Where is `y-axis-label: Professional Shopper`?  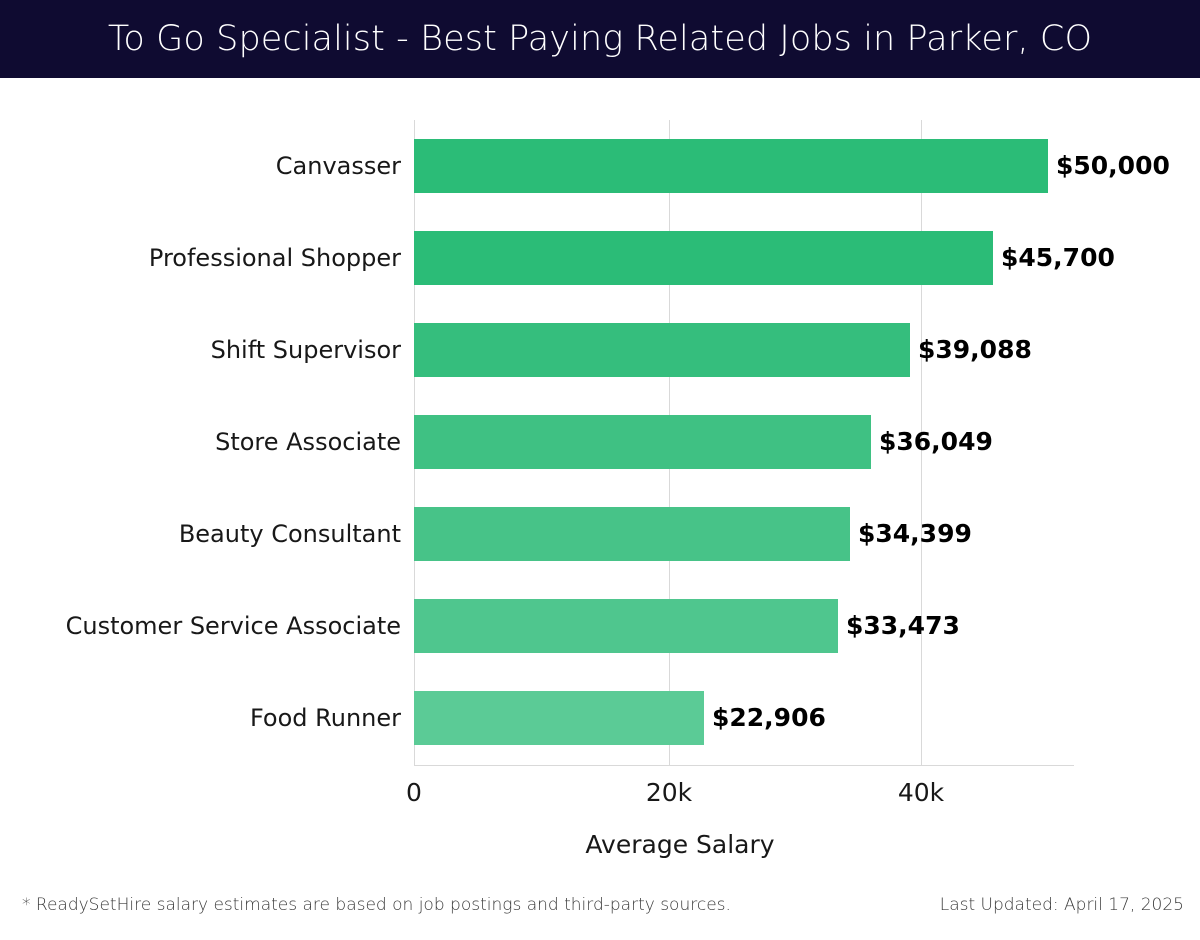
y-axis-label: Professional Shopper is located at coordinates (274, 258).